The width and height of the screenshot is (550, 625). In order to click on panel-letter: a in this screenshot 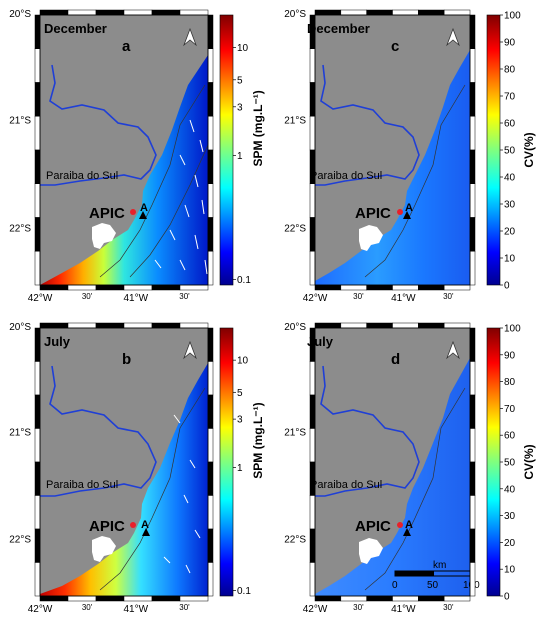, I will do `click(126, 46)`.